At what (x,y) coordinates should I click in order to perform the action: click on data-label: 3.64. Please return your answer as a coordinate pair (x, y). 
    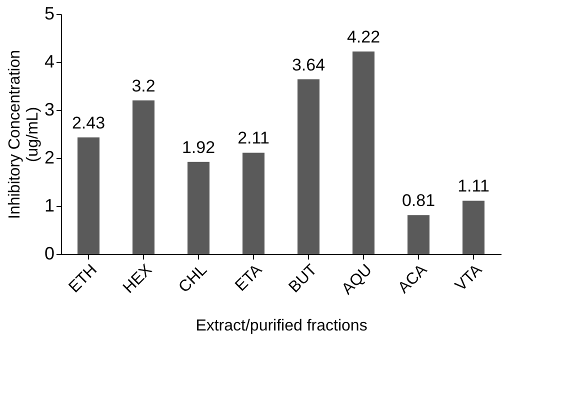
    Looking at the image, I should click on (309, 64).